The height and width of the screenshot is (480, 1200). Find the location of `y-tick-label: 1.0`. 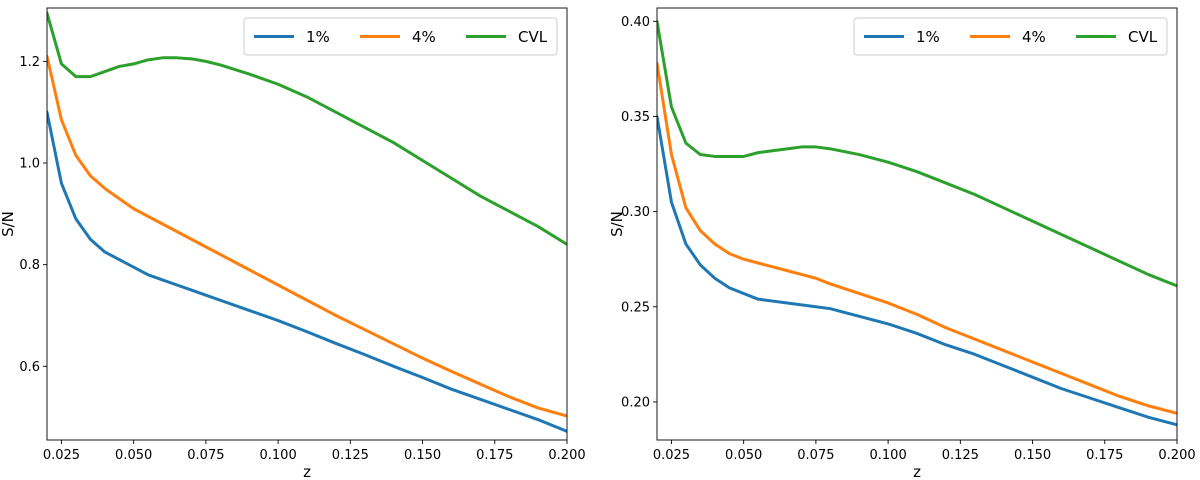

y-tick-label: 1.0 is located at coordinates (29, 164).